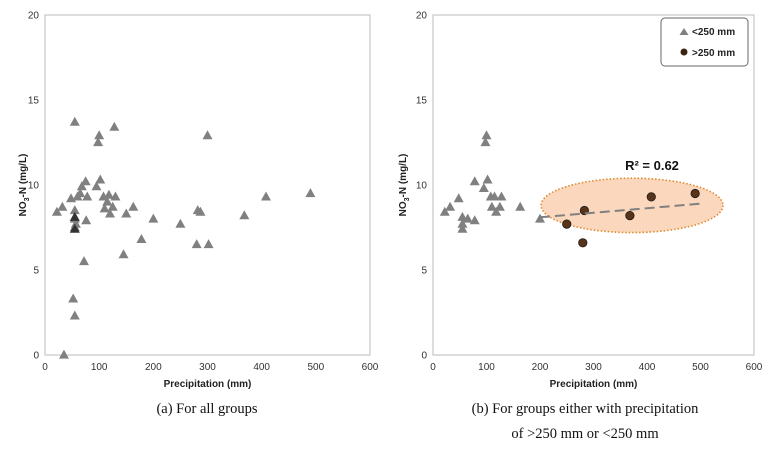  I want to click on legend: <250 mm >250 mm, so click(704, 42).